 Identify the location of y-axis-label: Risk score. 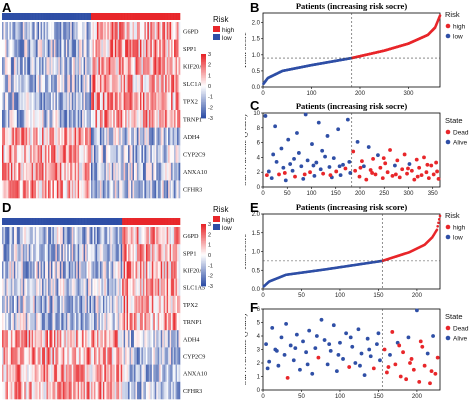
(246, 50).